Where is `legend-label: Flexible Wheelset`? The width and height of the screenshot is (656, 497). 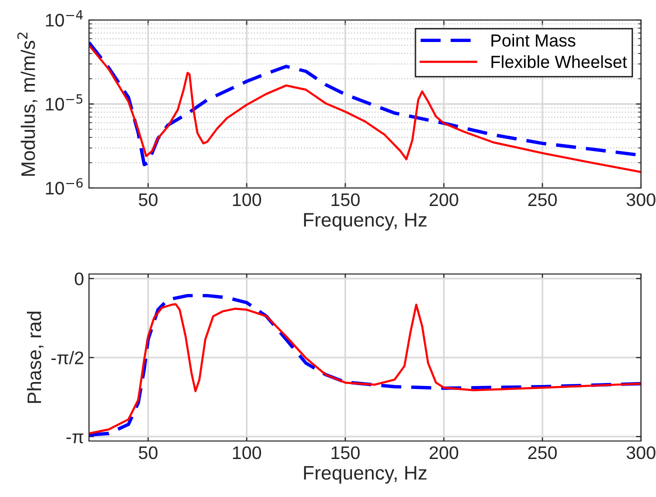 legend-label: Flexible Wheelset is located at coordinates (559, 61).